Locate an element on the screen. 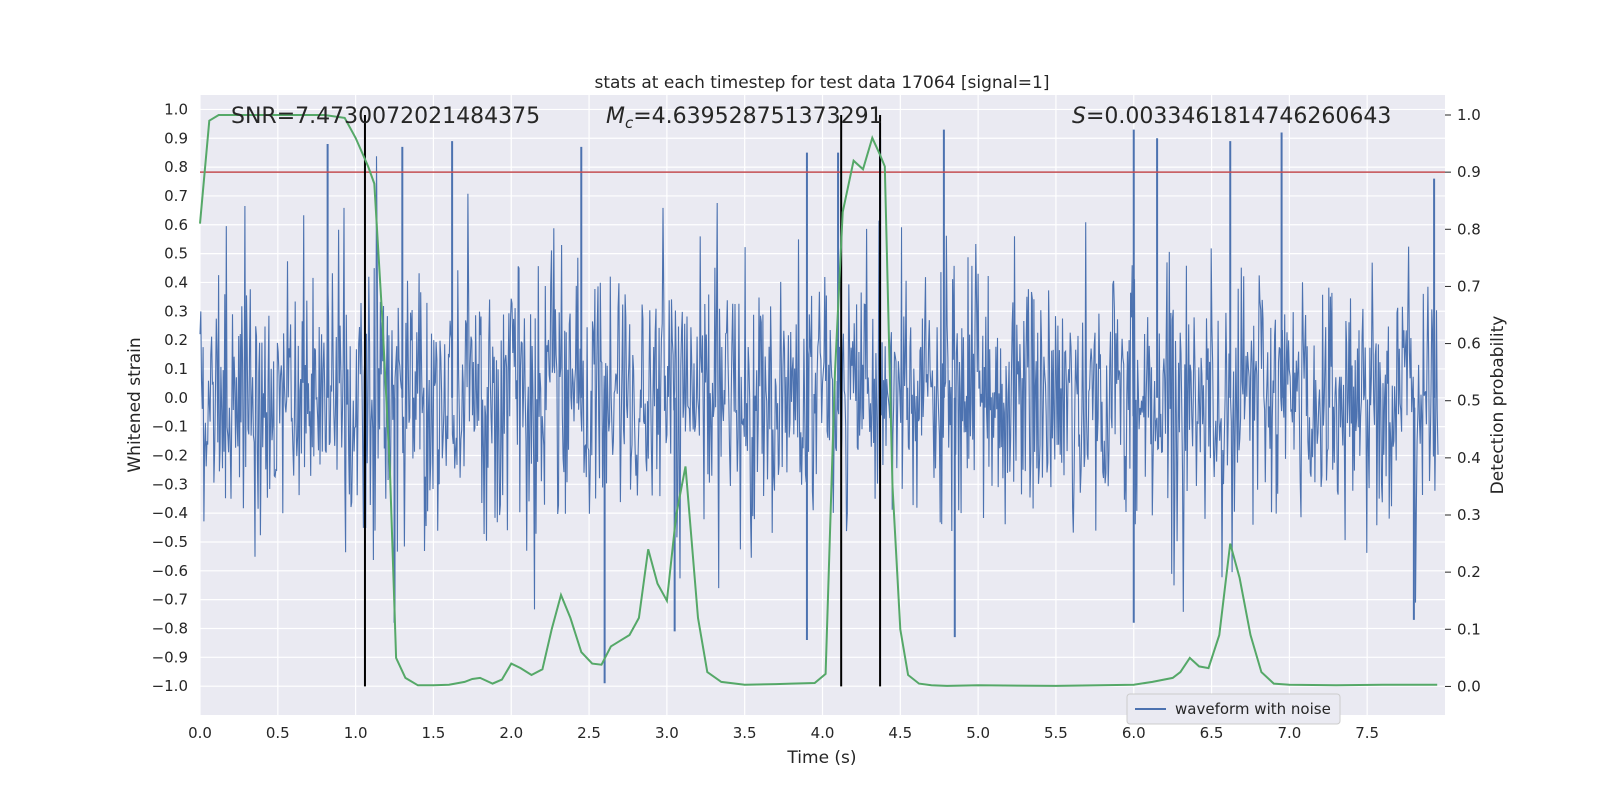  y-right-tick-label: 0.6 is located at coordinates (1469, 344).